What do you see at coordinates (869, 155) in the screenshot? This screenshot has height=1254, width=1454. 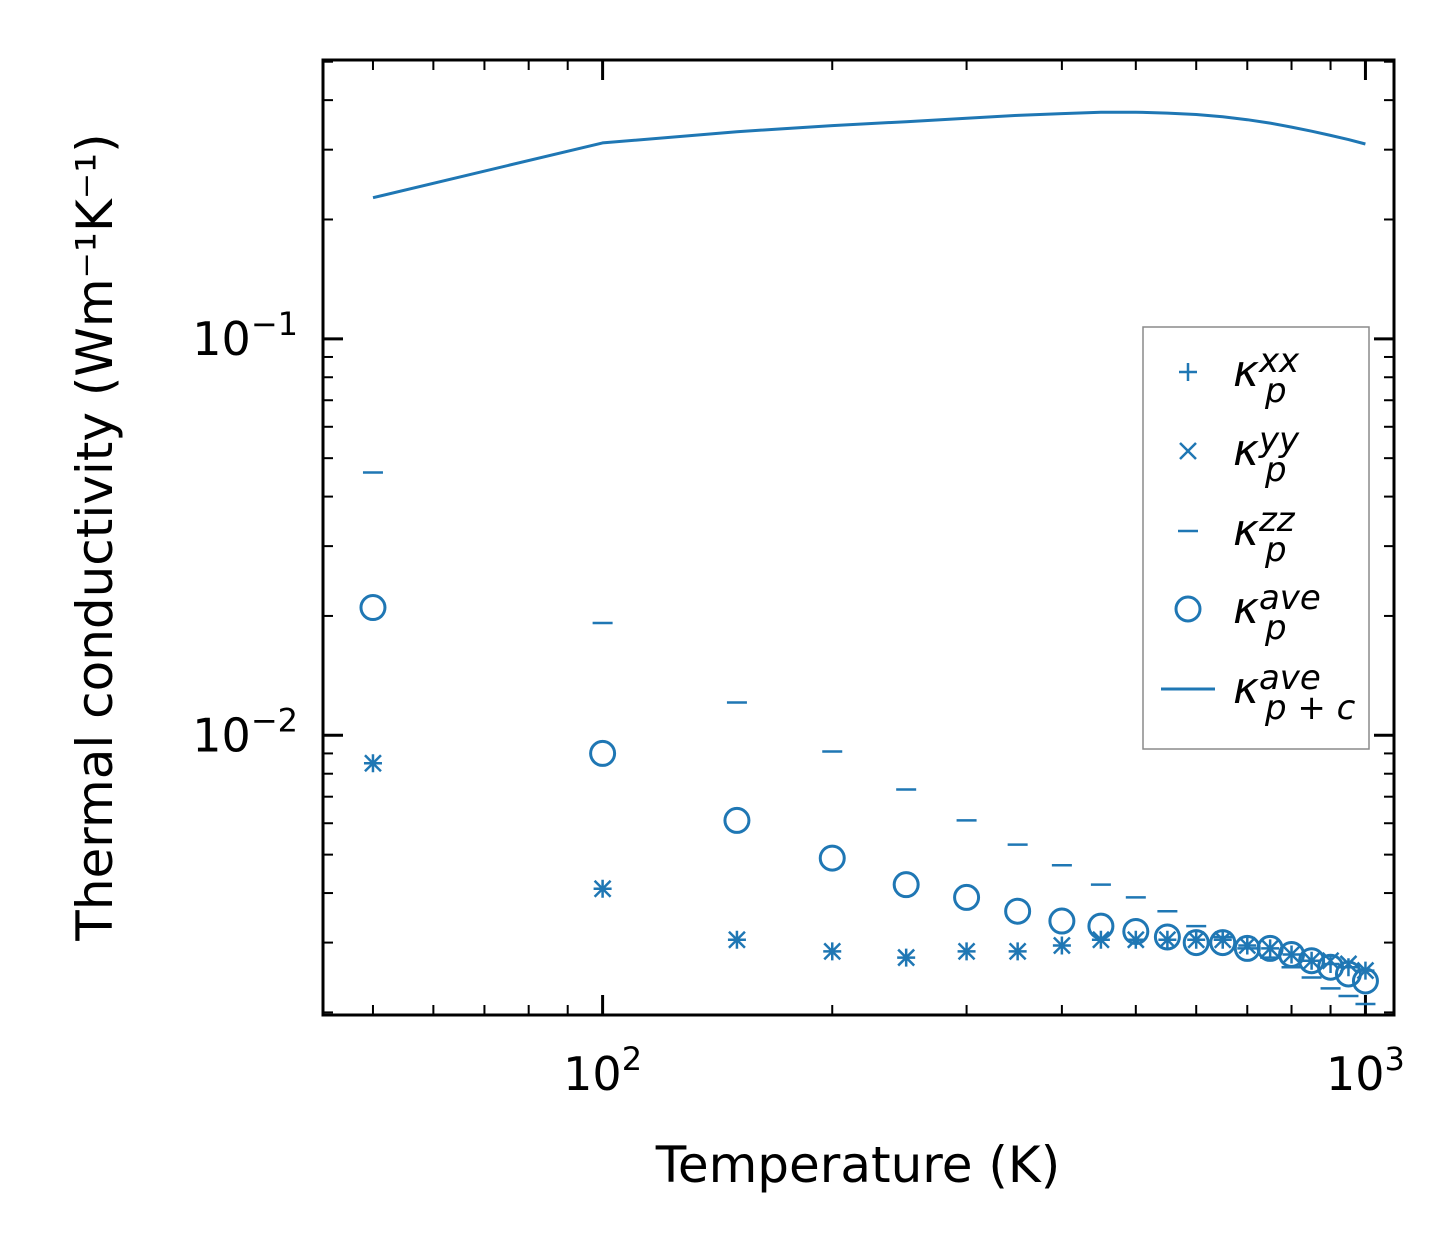 I see `series-line-kappa-p-c-ave` at bounding box center [869, 155].